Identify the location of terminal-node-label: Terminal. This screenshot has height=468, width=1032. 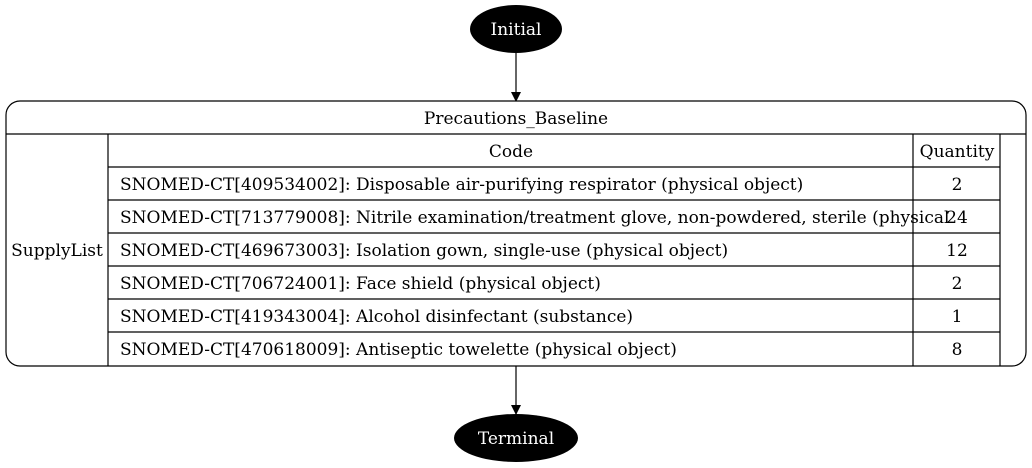
(516, 439).